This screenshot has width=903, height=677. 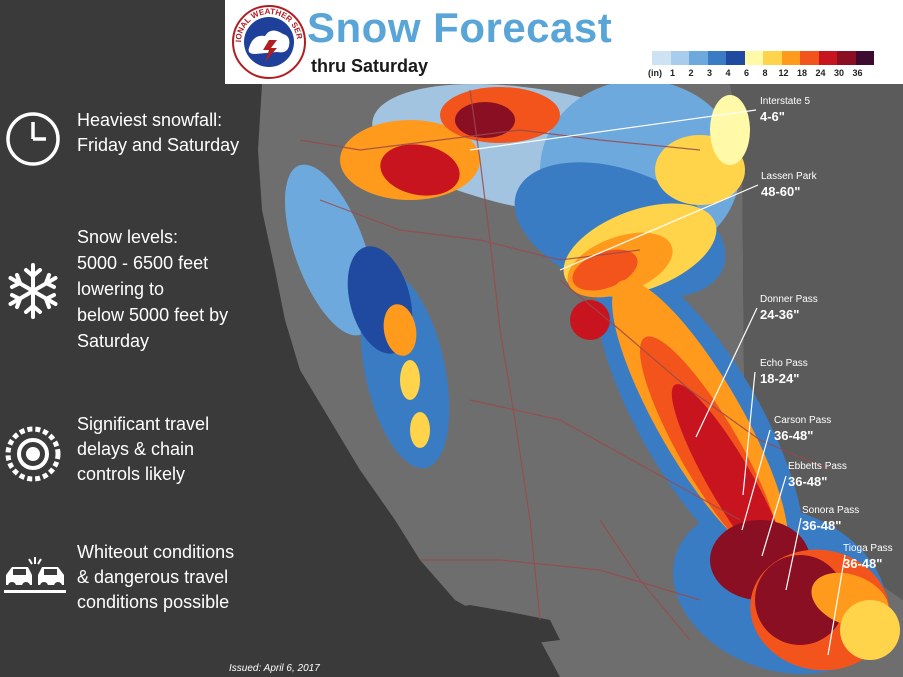 What do you see at coordinates (35, 577) in the screenshot?
I see `car-crash-icon` at bounding box center [35, 577].